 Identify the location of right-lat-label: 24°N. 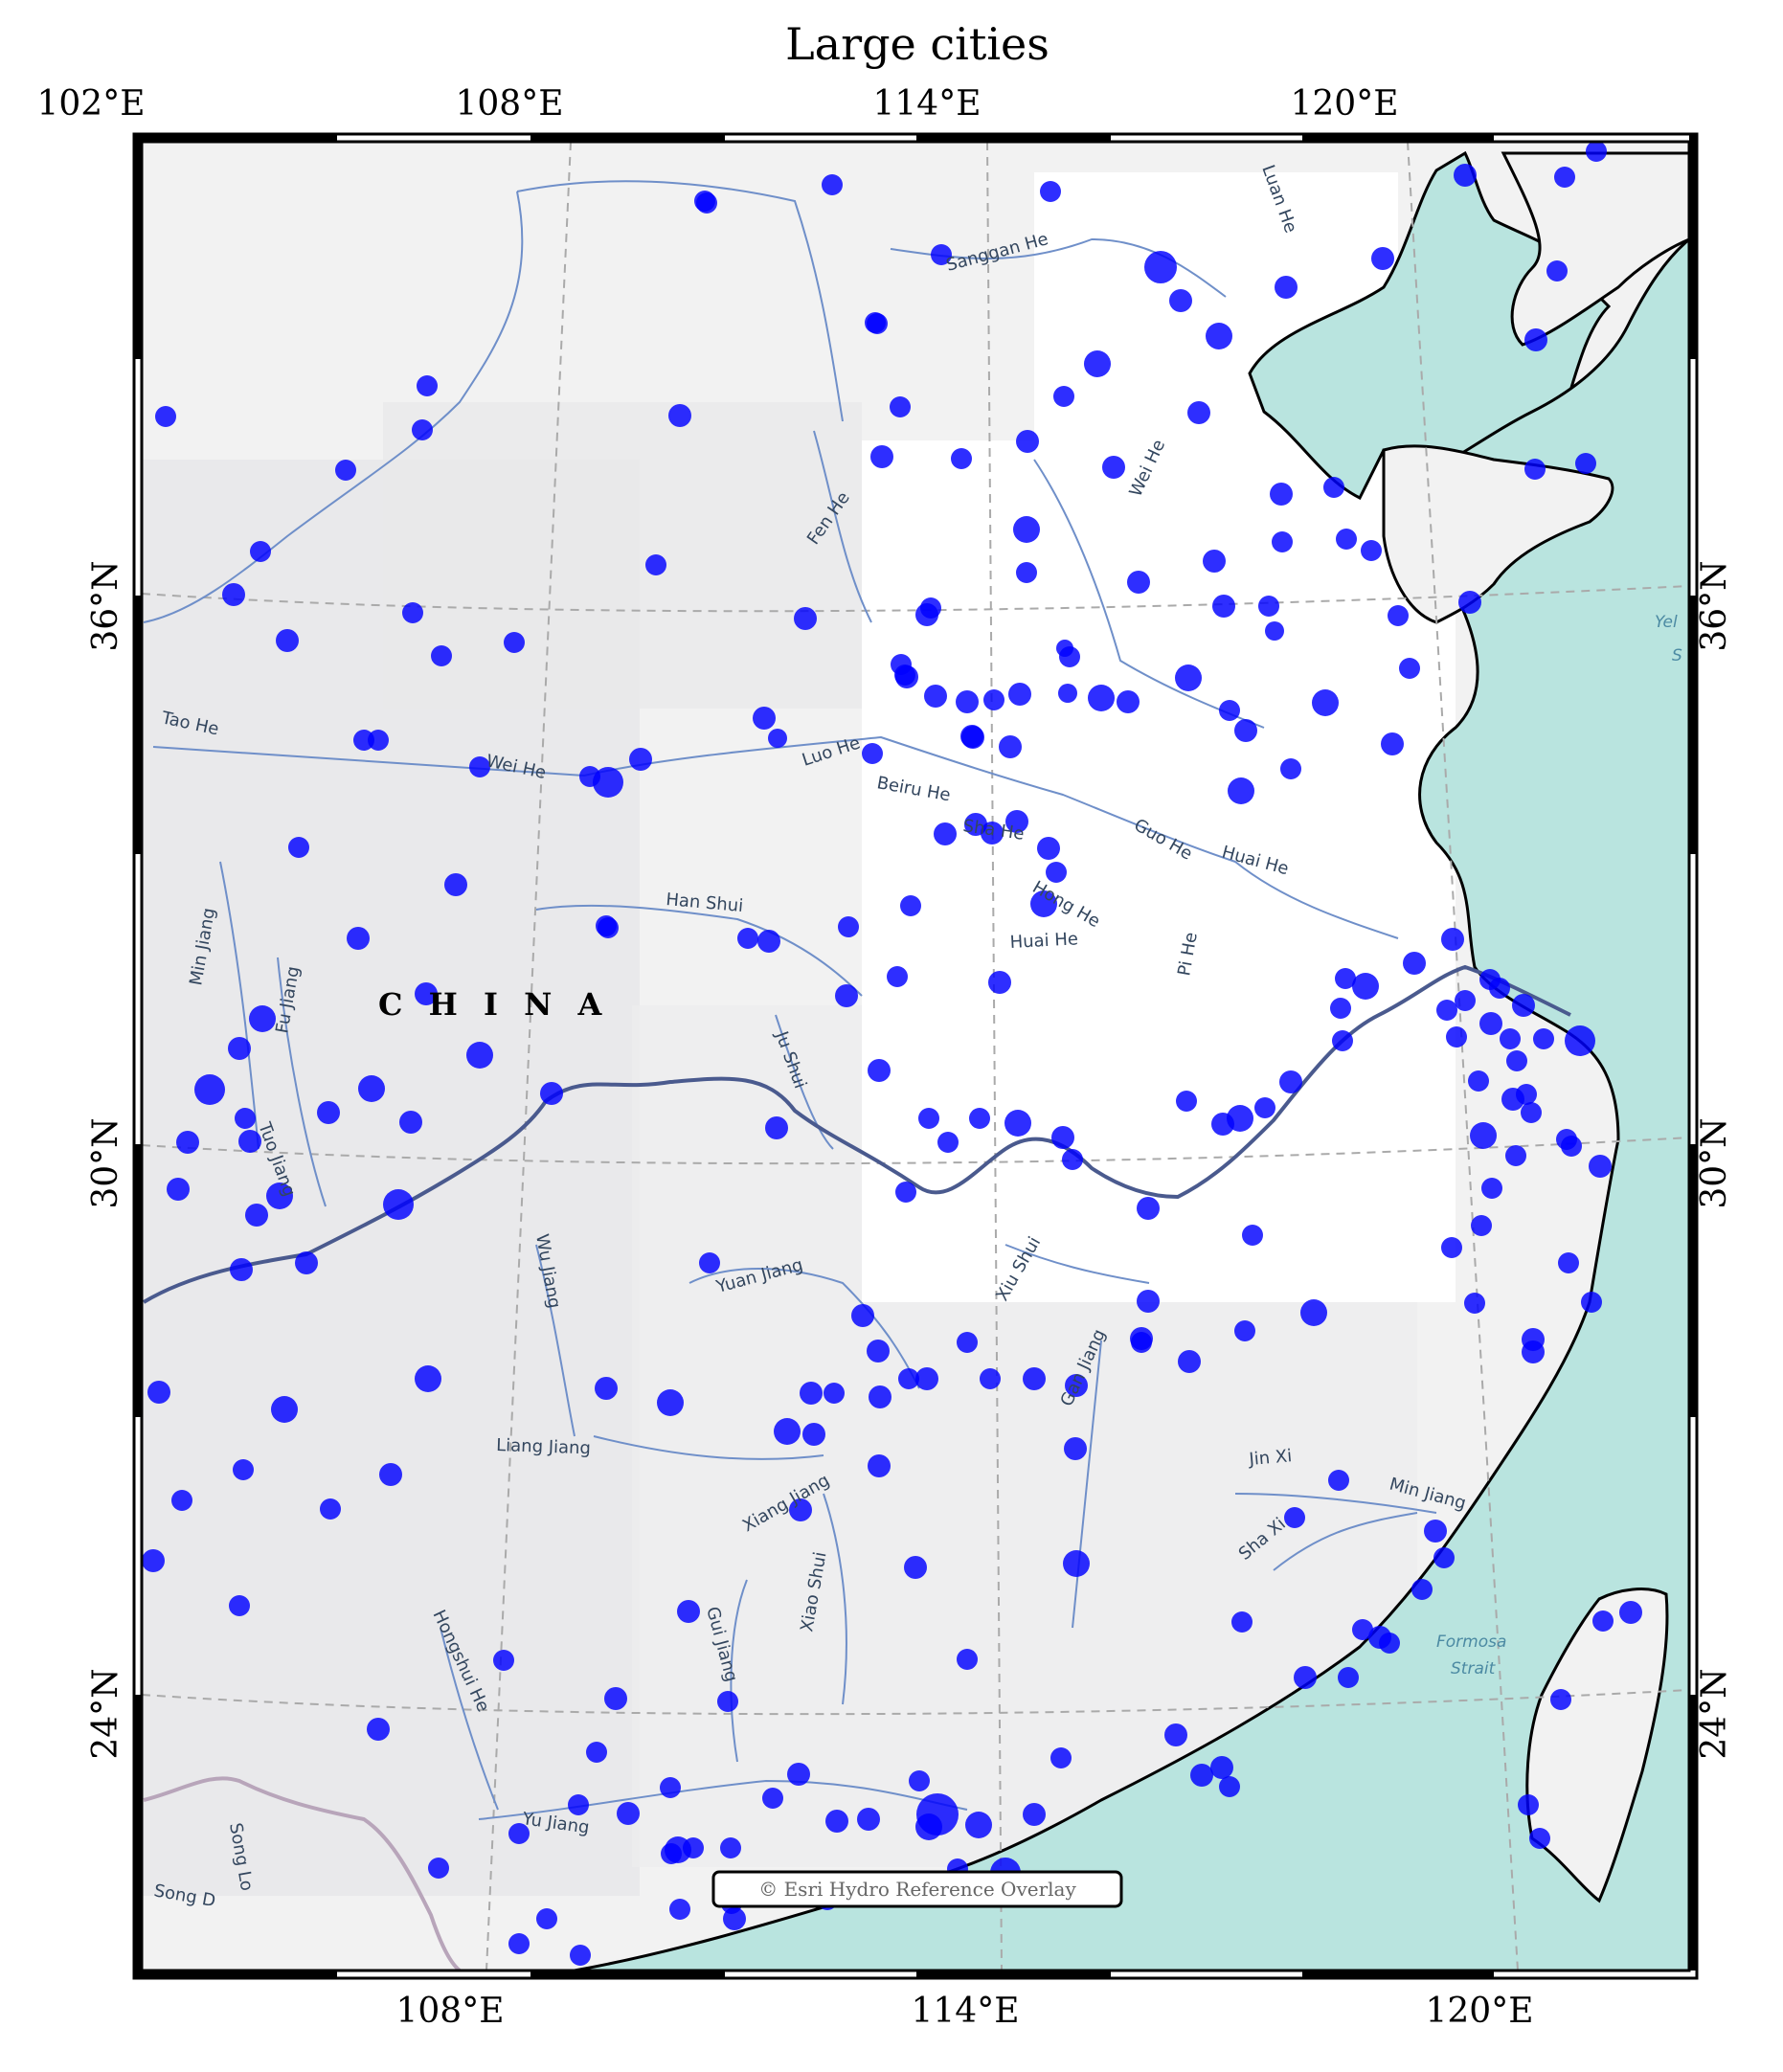
(1714, 1713).